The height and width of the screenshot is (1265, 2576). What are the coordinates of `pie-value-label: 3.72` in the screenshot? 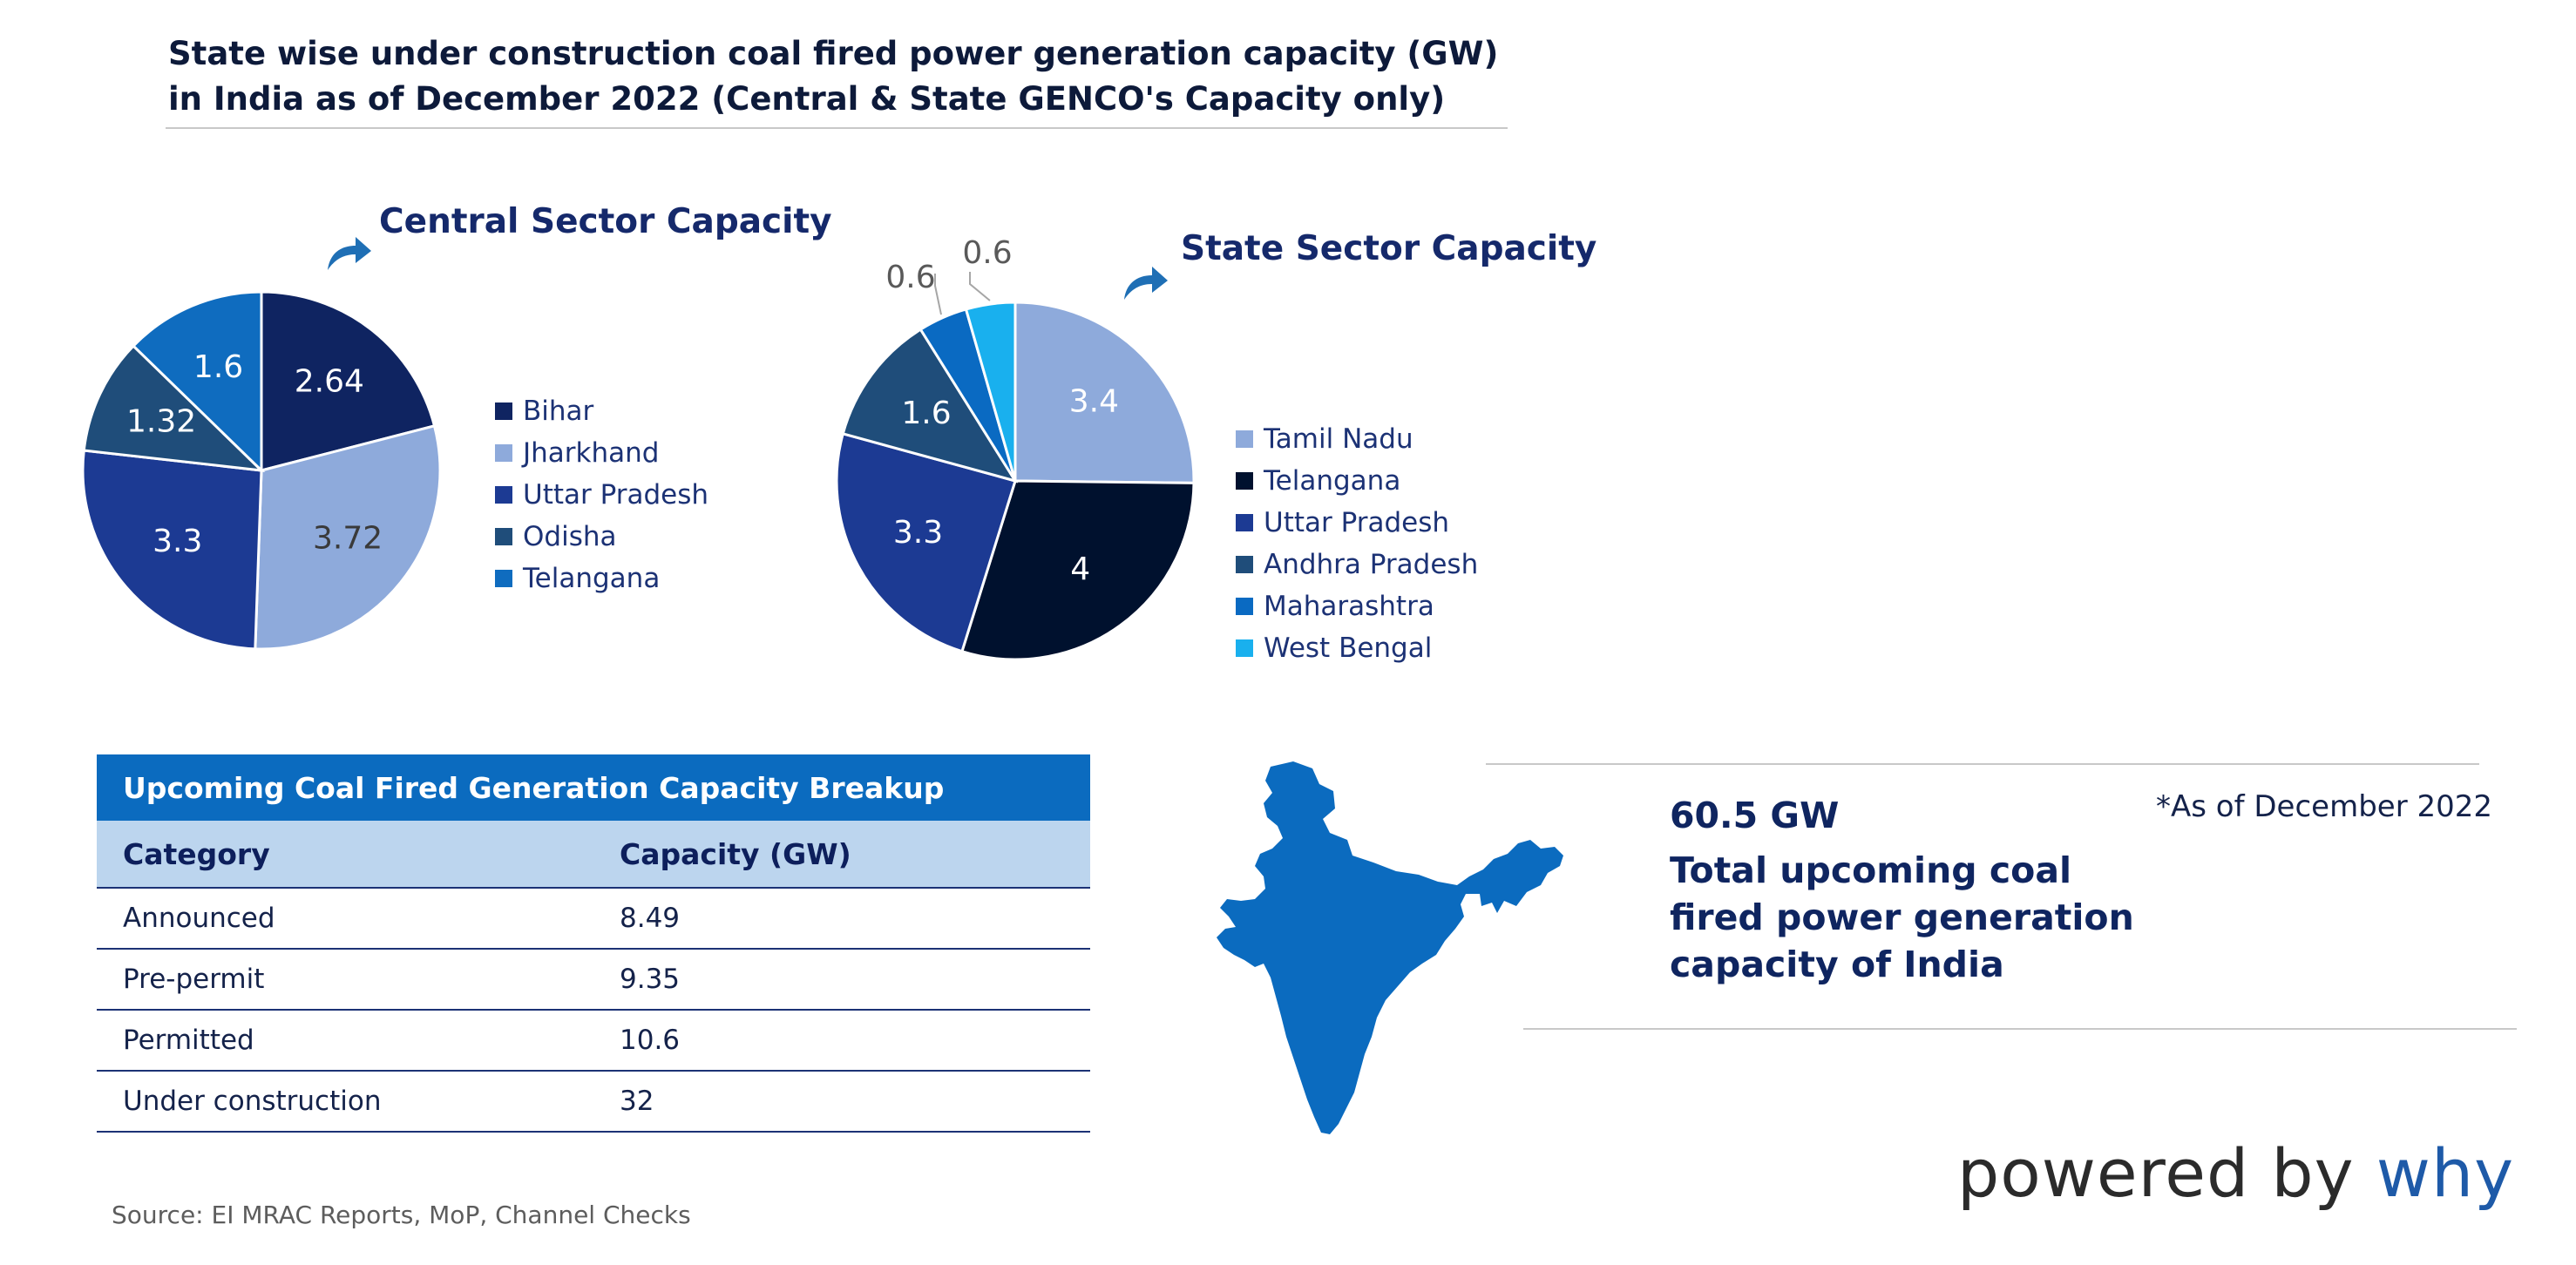 It's located at (348, 539).